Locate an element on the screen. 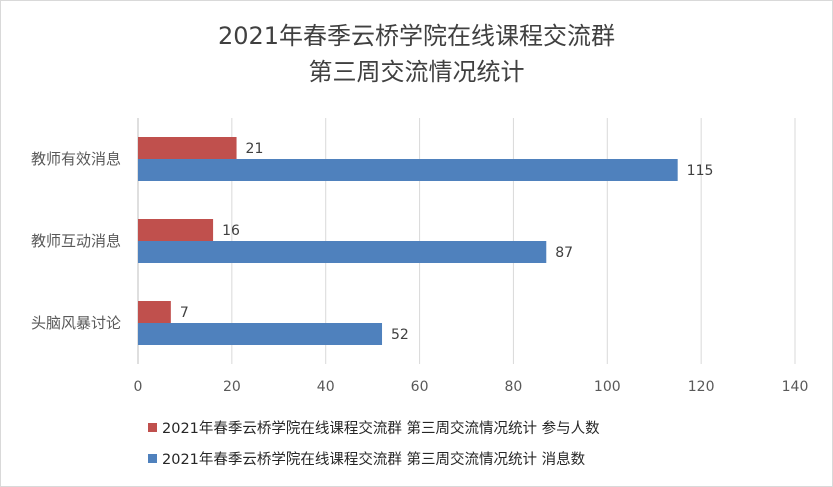 This screenshot has width=833, height=487. data-label: 115 is located at coordinates (700, 171).